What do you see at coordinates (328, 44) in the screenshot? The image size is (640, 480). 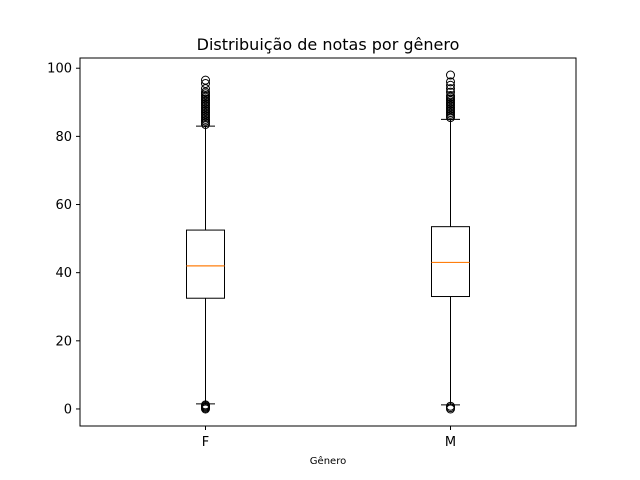 I see `chart-title: Distribuição de notas por gênero` at bounding box center [328, 44].